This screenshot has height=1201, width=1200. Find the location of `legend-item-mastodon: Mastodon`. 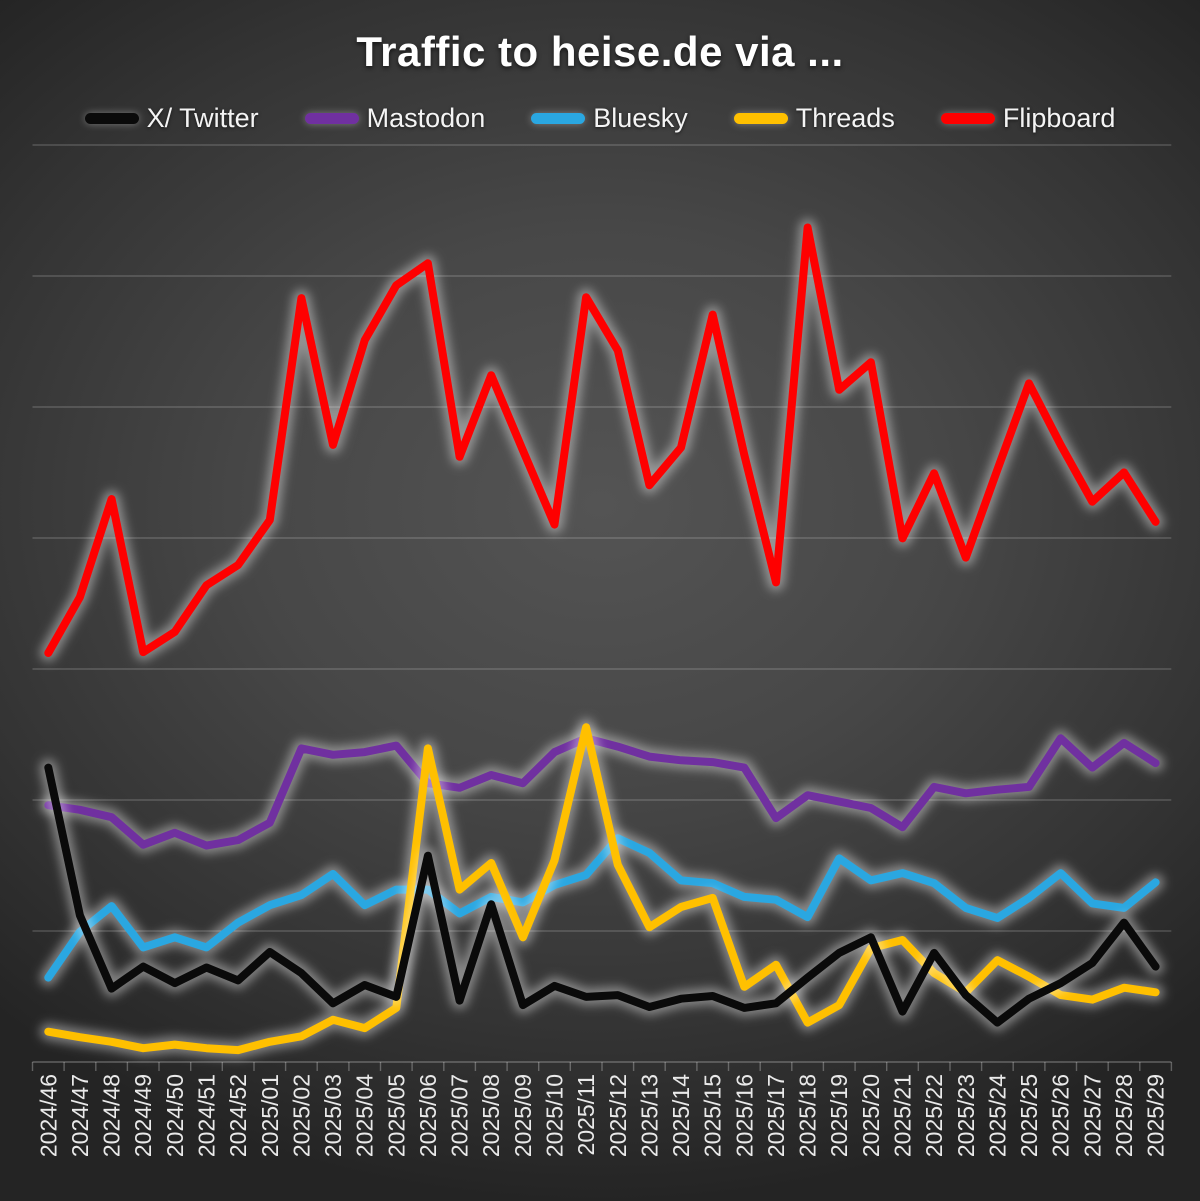

legend-item-mastodon: Mastodon is located at coordinates (395, 118).